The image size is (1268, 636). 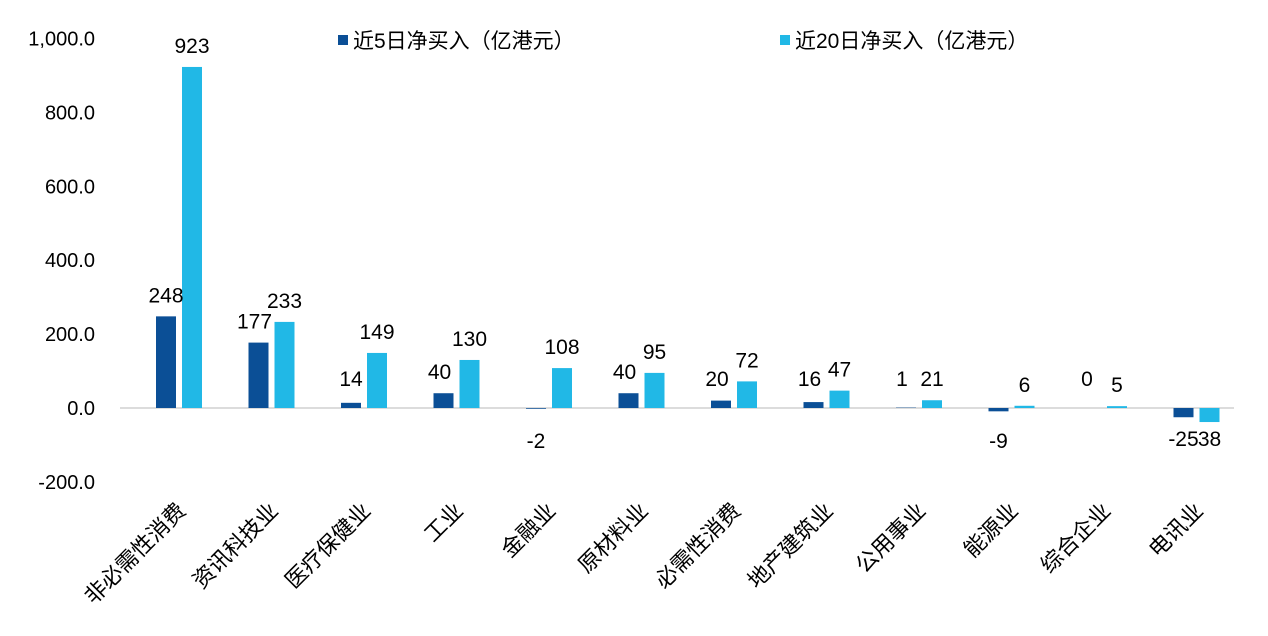 What do you see at coordinates (70, 113) in the screenshot?
I see `y-tick-label: 800.0` at bounding box center [70, 113].